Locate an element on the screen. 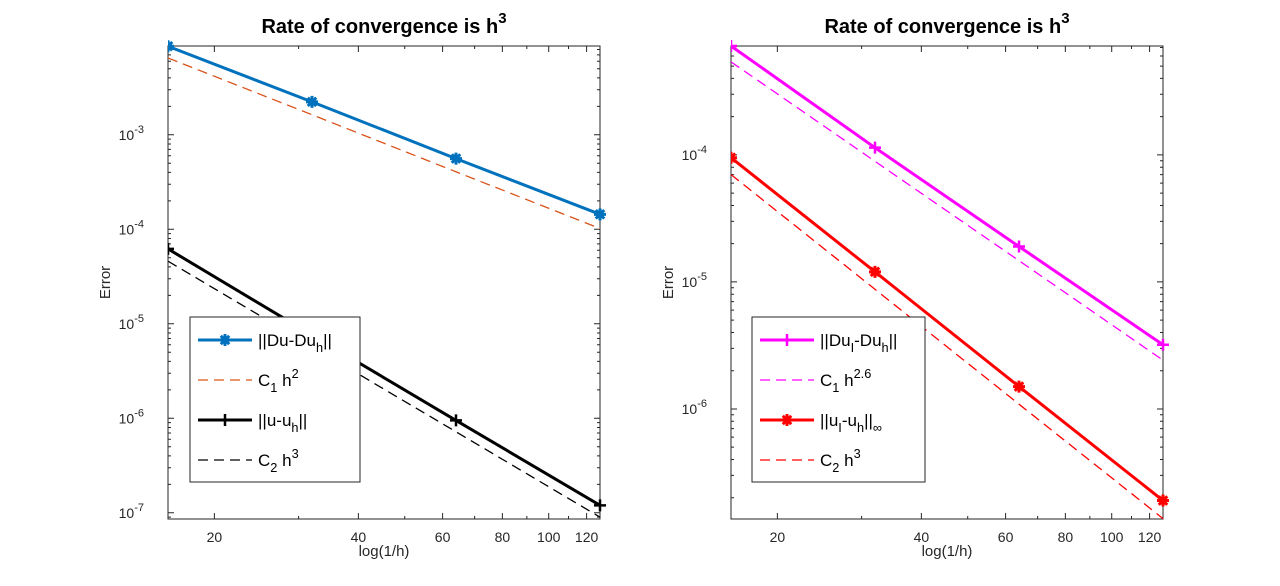 The height and width of the screenshot is (586, 1280). tick-exponent: -4 is located at coordinates (702, 150).